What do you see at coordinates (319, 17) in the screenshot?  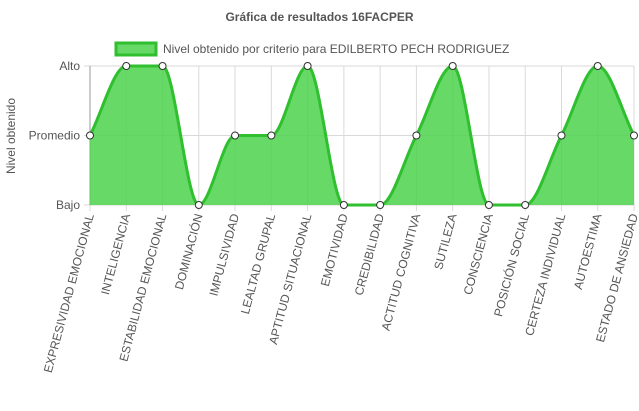 I see `chart-title: Gráfica de resultados 16FACPER` at bounding box center [319, 17].